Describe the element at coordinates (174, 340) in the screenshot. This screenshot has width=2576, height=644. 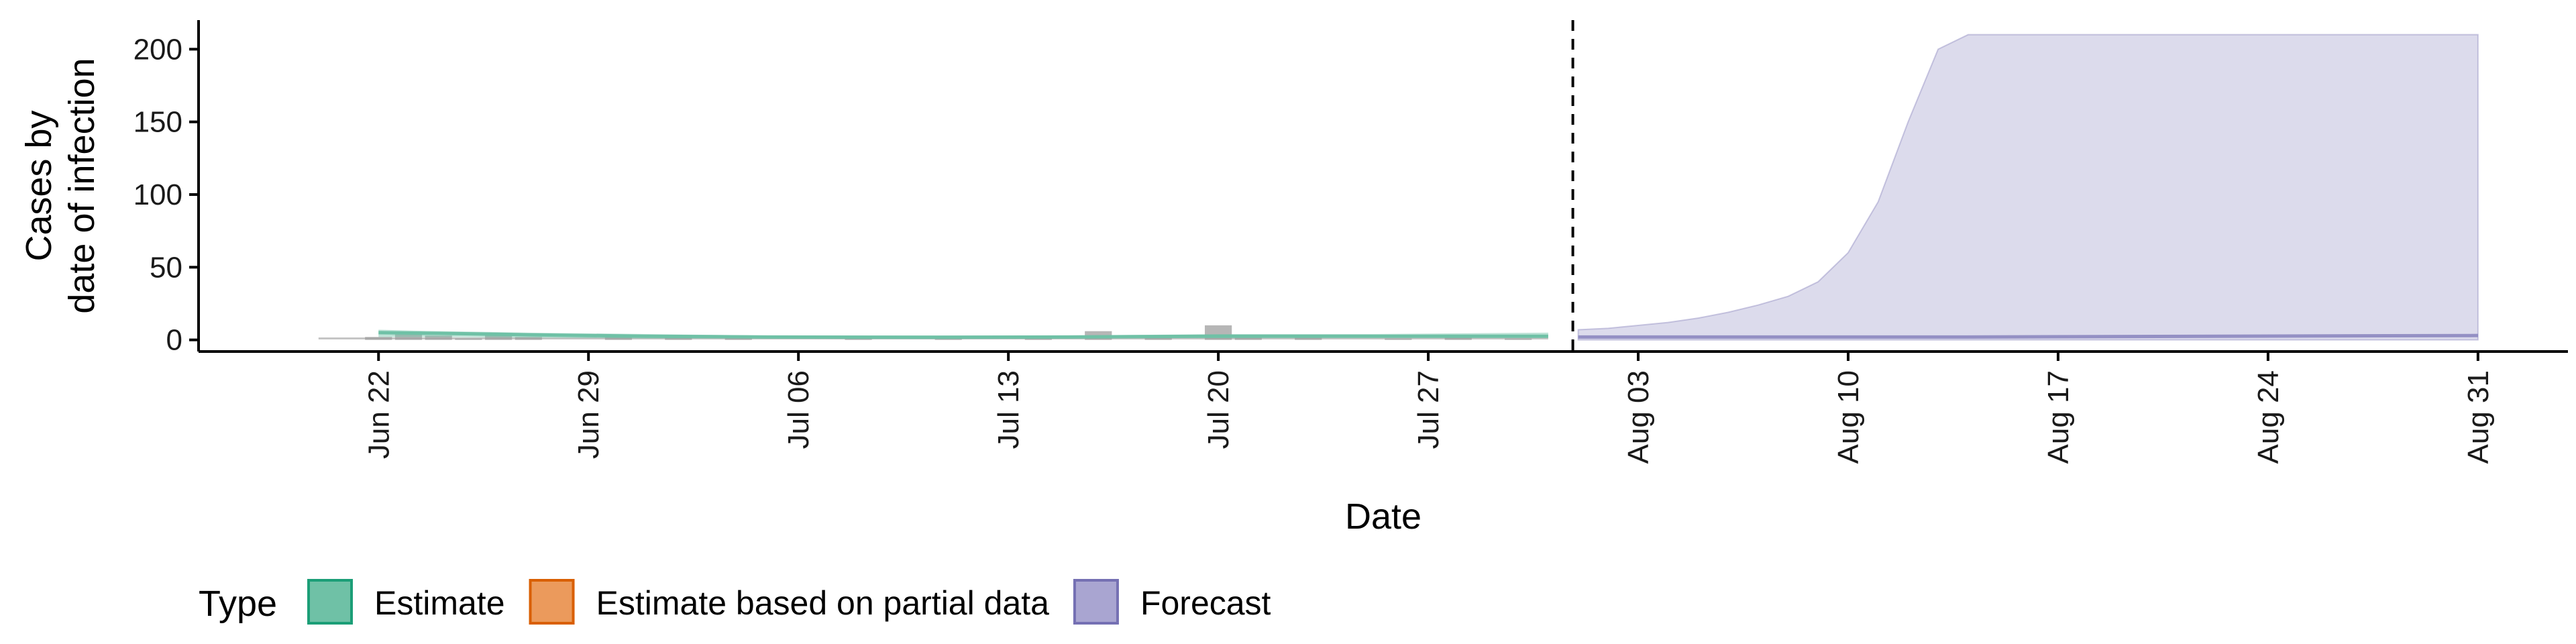
I see `y-tick-label: 0` at that location.